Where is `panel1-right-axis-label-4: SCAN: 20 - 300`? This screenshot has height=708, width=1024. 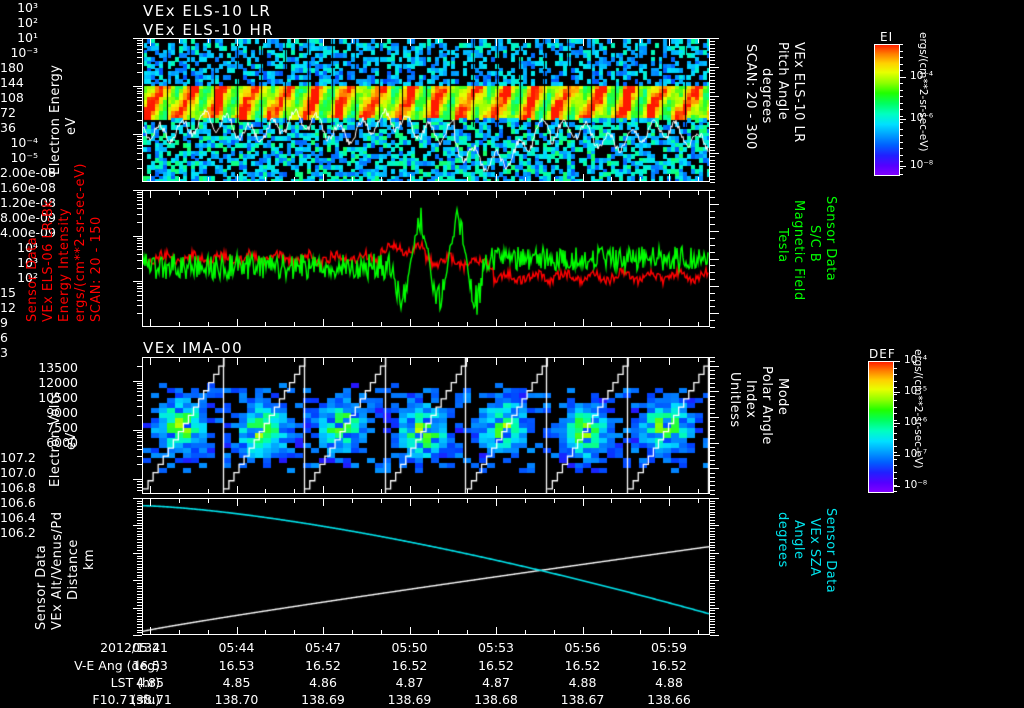
panel1-right-axis-label-4: SCAN: 20 - 300 is located at coordinates (750, 97).